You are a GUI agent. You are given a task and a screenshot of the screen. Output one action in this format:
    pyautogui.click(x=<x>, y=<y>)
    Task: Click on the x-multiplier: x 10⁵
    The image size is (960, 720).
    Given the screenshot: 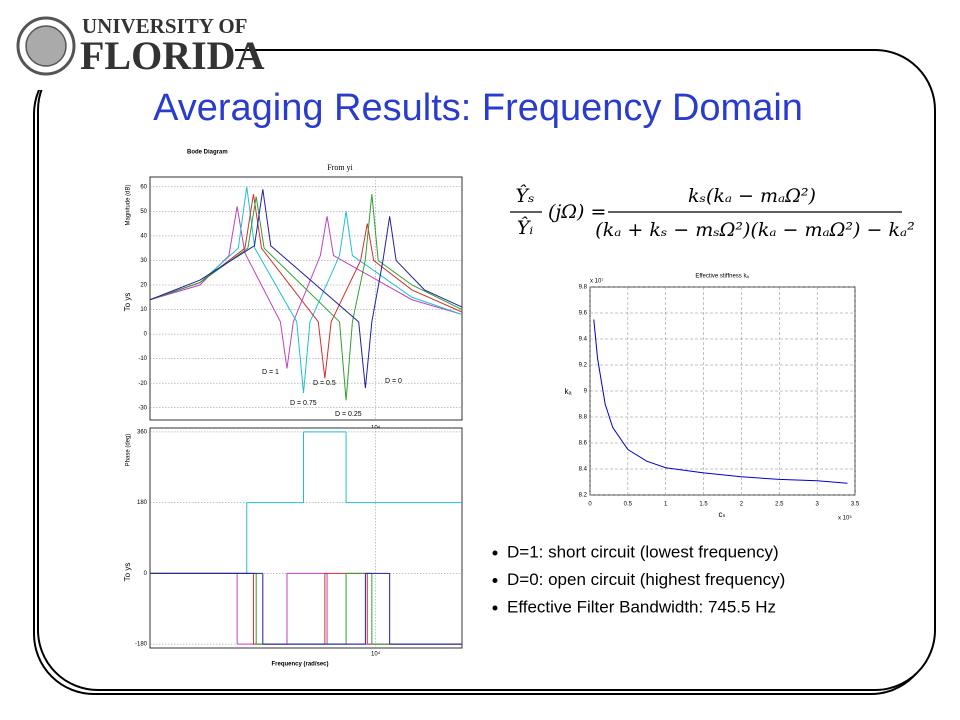 What is the action you would take?
    pyautogui.click(x=845, y=518)
    